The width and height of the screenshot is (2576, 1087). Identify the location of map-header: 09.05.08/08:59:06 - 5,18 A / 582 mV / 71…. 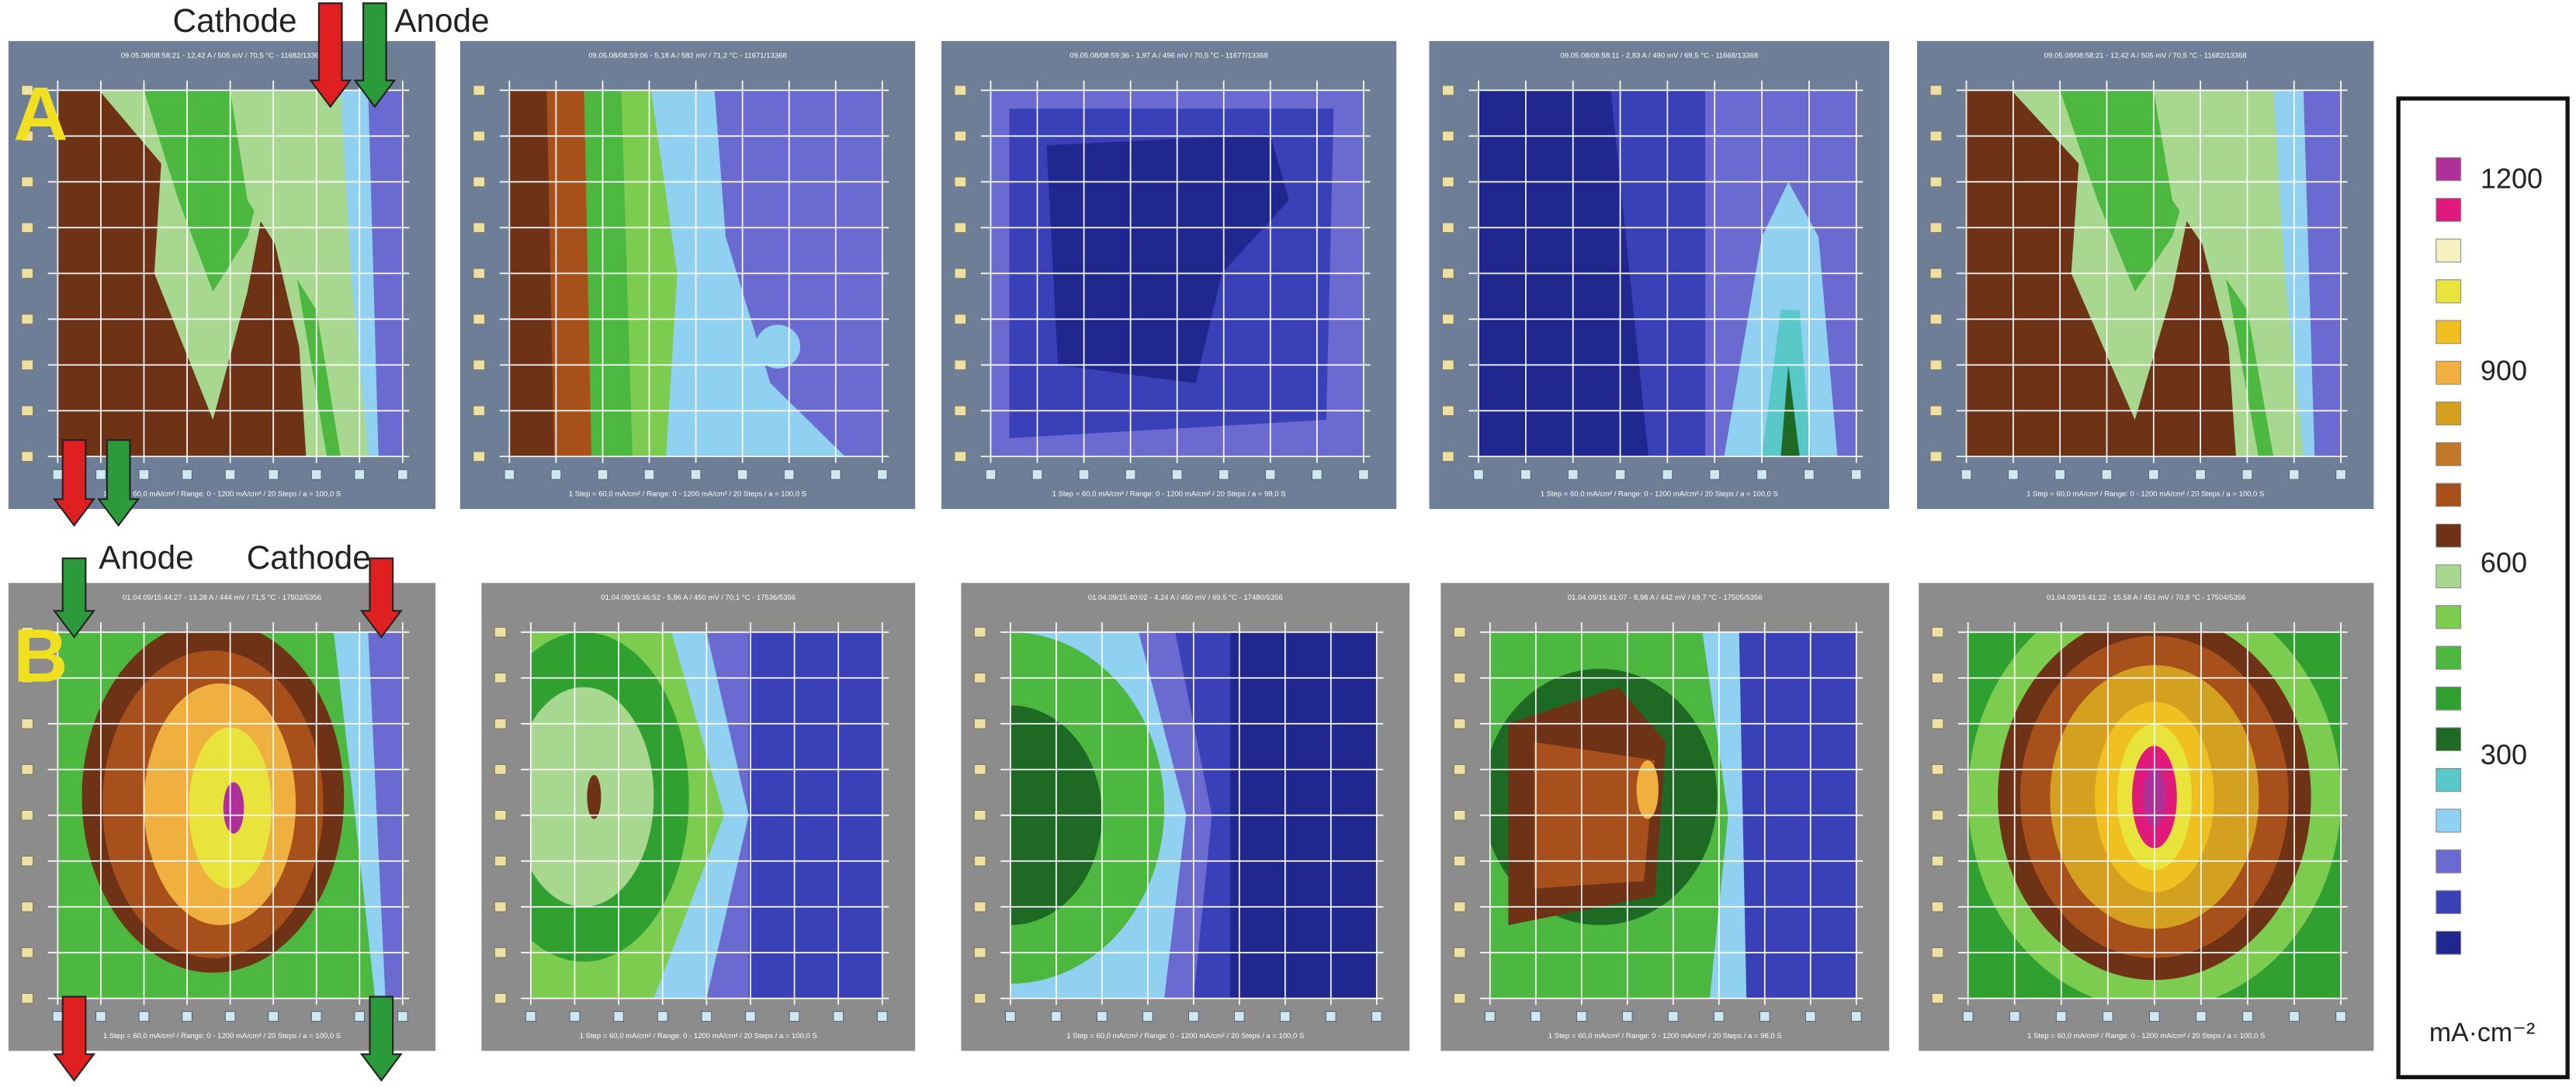
(687, 55).